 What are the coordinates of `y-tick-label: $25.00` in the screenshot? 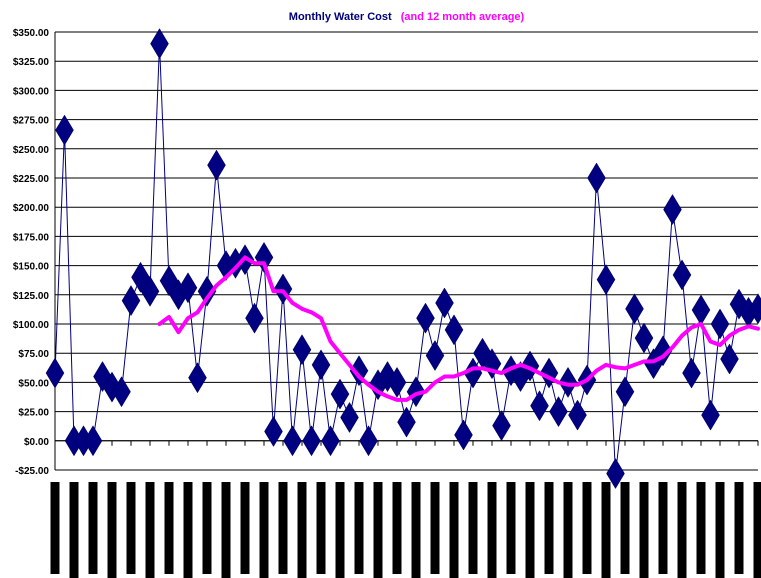 It's located at (33, 413).